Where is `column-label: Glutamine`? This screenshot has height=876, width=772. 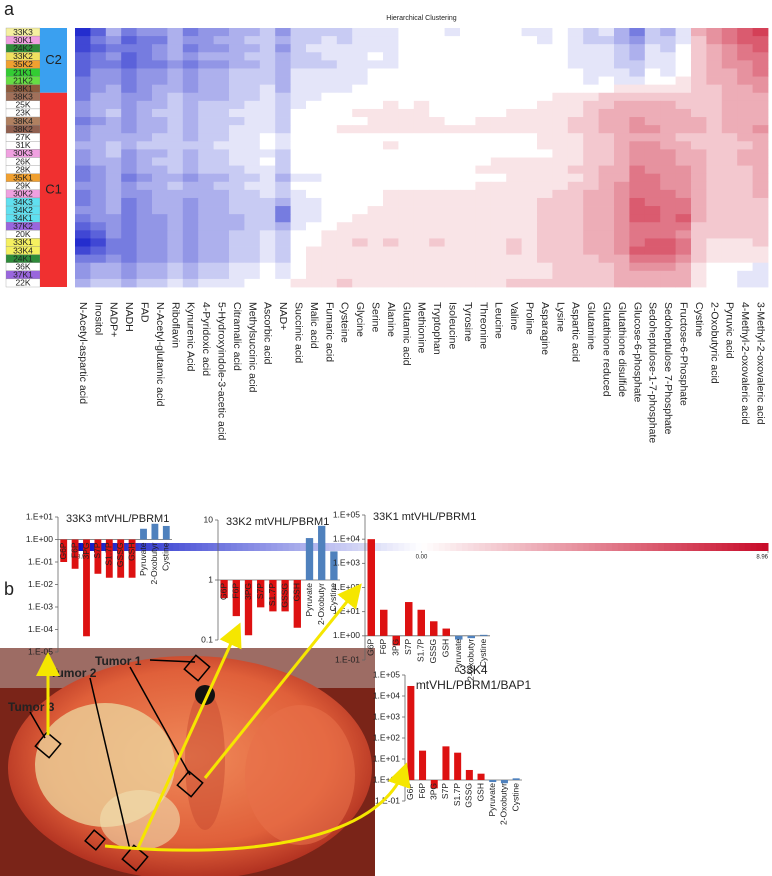 column-label: Glutamine is located at coordinates (591, 326).